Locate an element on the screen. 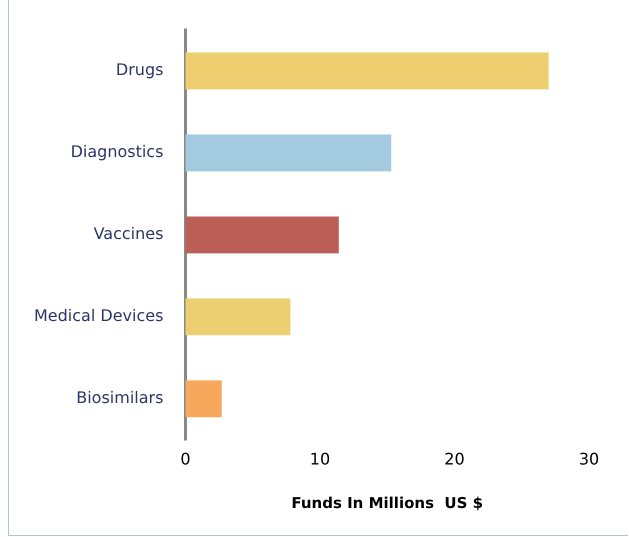 The image size is (629, 537). y-tick-label: Medical Devices is located at coordinates (99, 316).